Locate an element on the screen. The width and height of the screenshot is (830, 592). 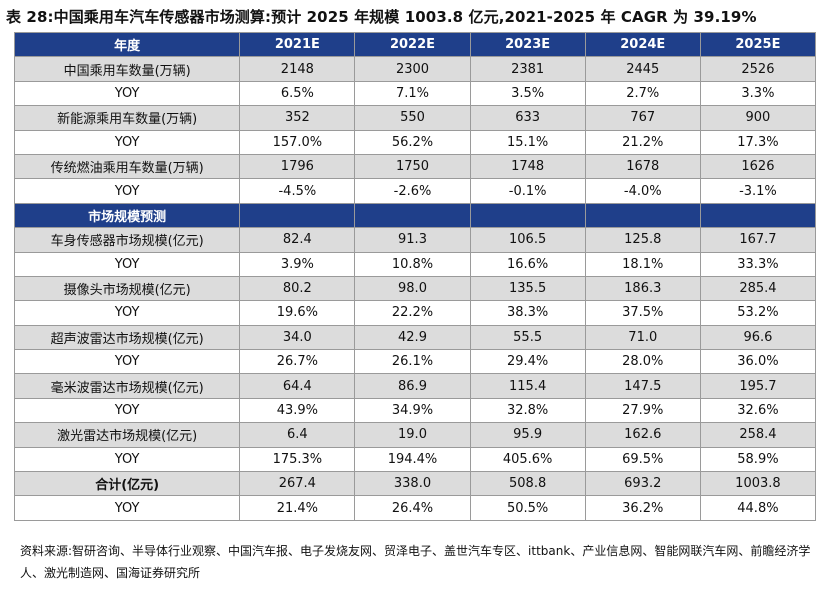
table-row: YOY 6.5% 7.1% 3.5% 2.7% 3.3% is located at coordinates (415, 93).